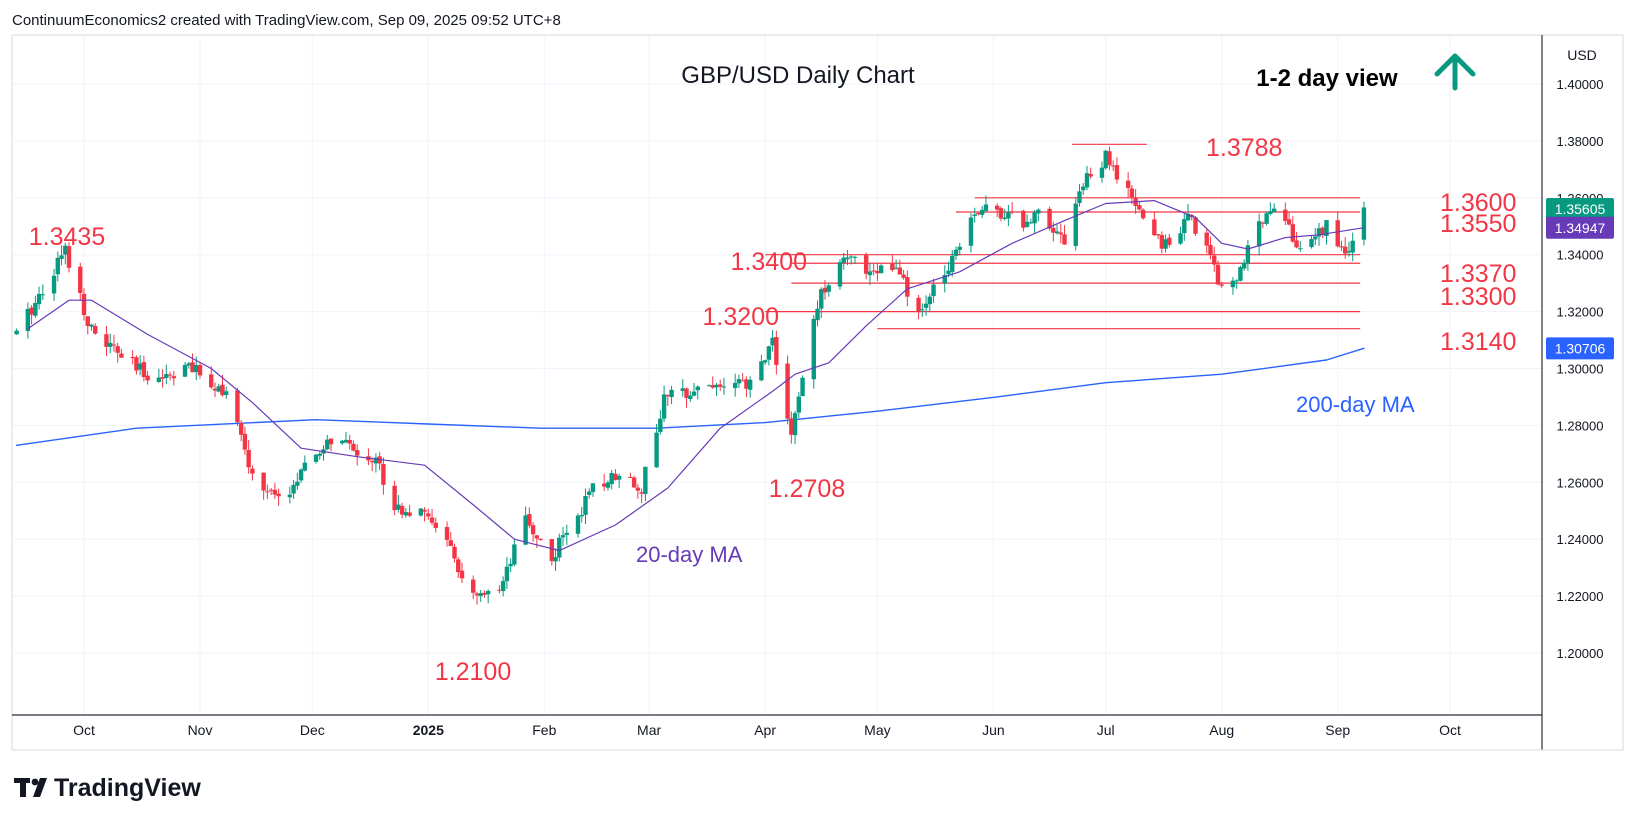 The image size is (1632, 829). What do you see at coordinates (107, 788) in the screenshot?
I see `tradingview-logo: TradingView` at bounding box center [107, 788].